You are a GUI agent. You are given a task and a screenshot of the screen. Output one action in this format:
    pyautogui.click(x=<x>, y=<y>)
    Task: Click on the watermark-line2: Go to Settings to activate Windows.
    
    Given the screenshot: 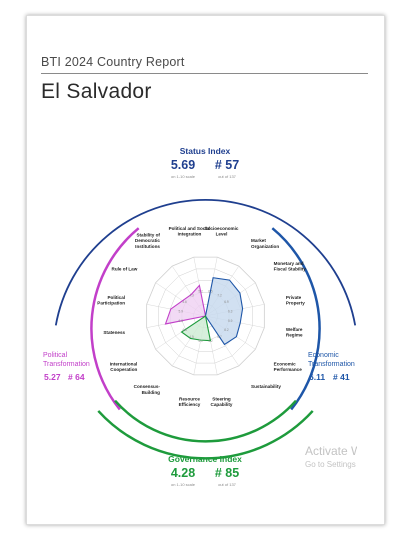 What is the action you would take?
    pyautogui.click(x=331, y=464)
    